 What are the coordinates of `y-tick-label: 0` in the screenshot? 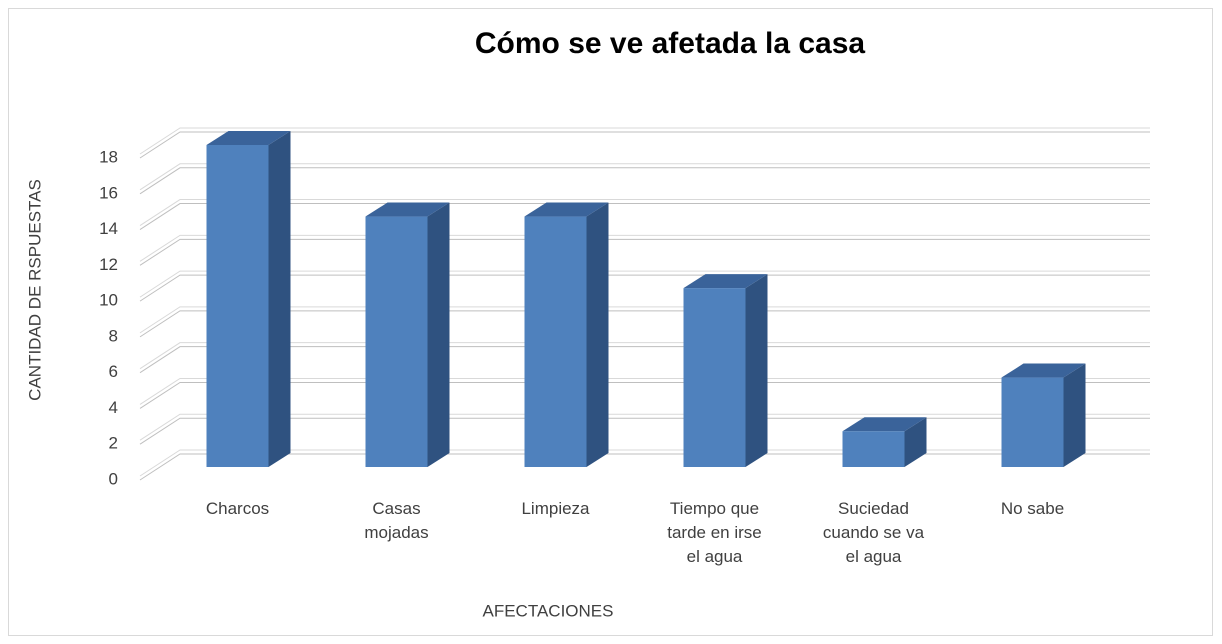 It's located at (113, 478).